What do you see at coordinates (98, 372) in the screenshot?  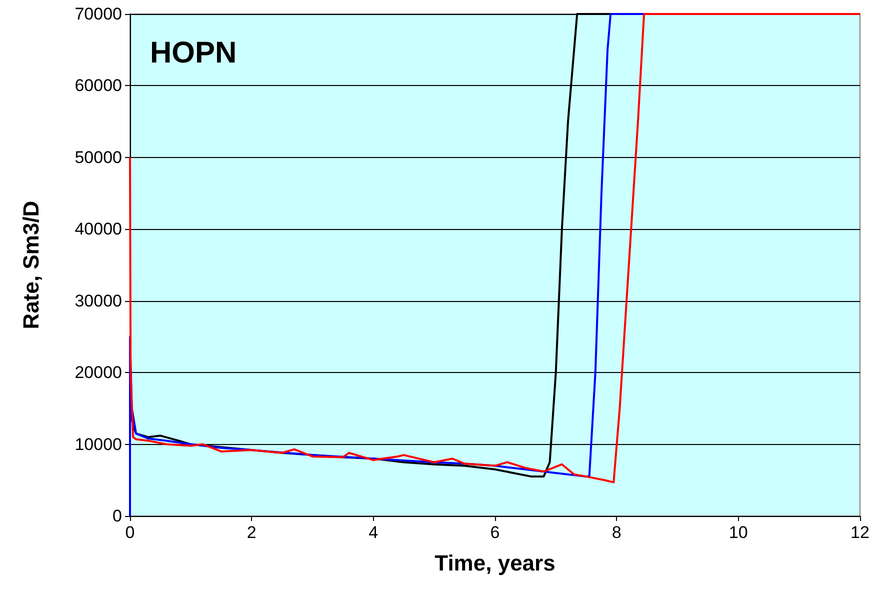 I see `y-tick-label: 20000` at bounding box center [98, 372].